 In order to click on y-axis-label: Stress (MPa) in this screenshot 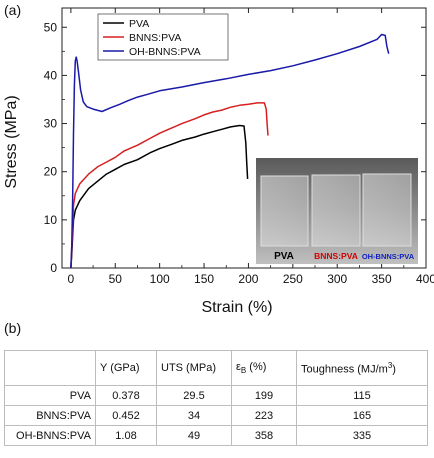, I will do `click(11, 141)`.